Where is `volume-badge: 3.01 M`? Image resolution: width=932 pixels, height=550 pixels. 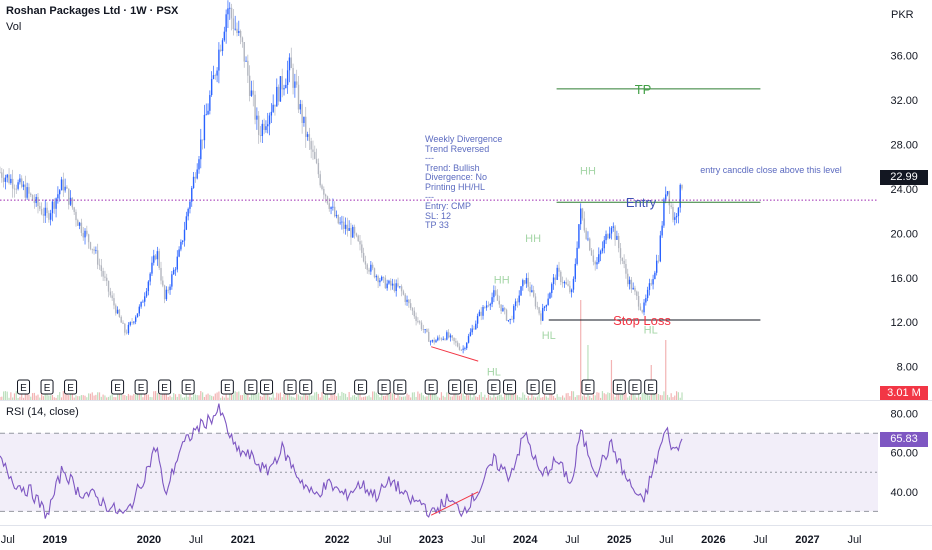 volume-badge: 3.01 M is located at coordinates (904, 393).